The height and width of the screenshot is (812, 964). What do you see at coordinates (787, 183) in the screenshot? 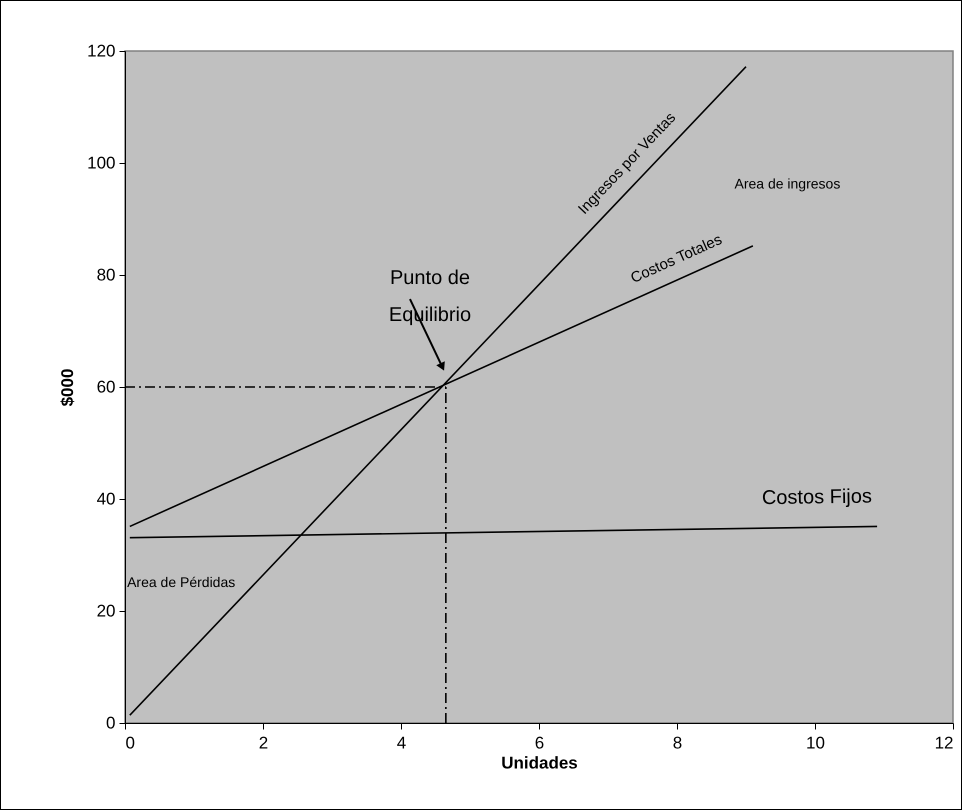
I see `annotation: Area de ingresos` at bounding box center [787, 183].